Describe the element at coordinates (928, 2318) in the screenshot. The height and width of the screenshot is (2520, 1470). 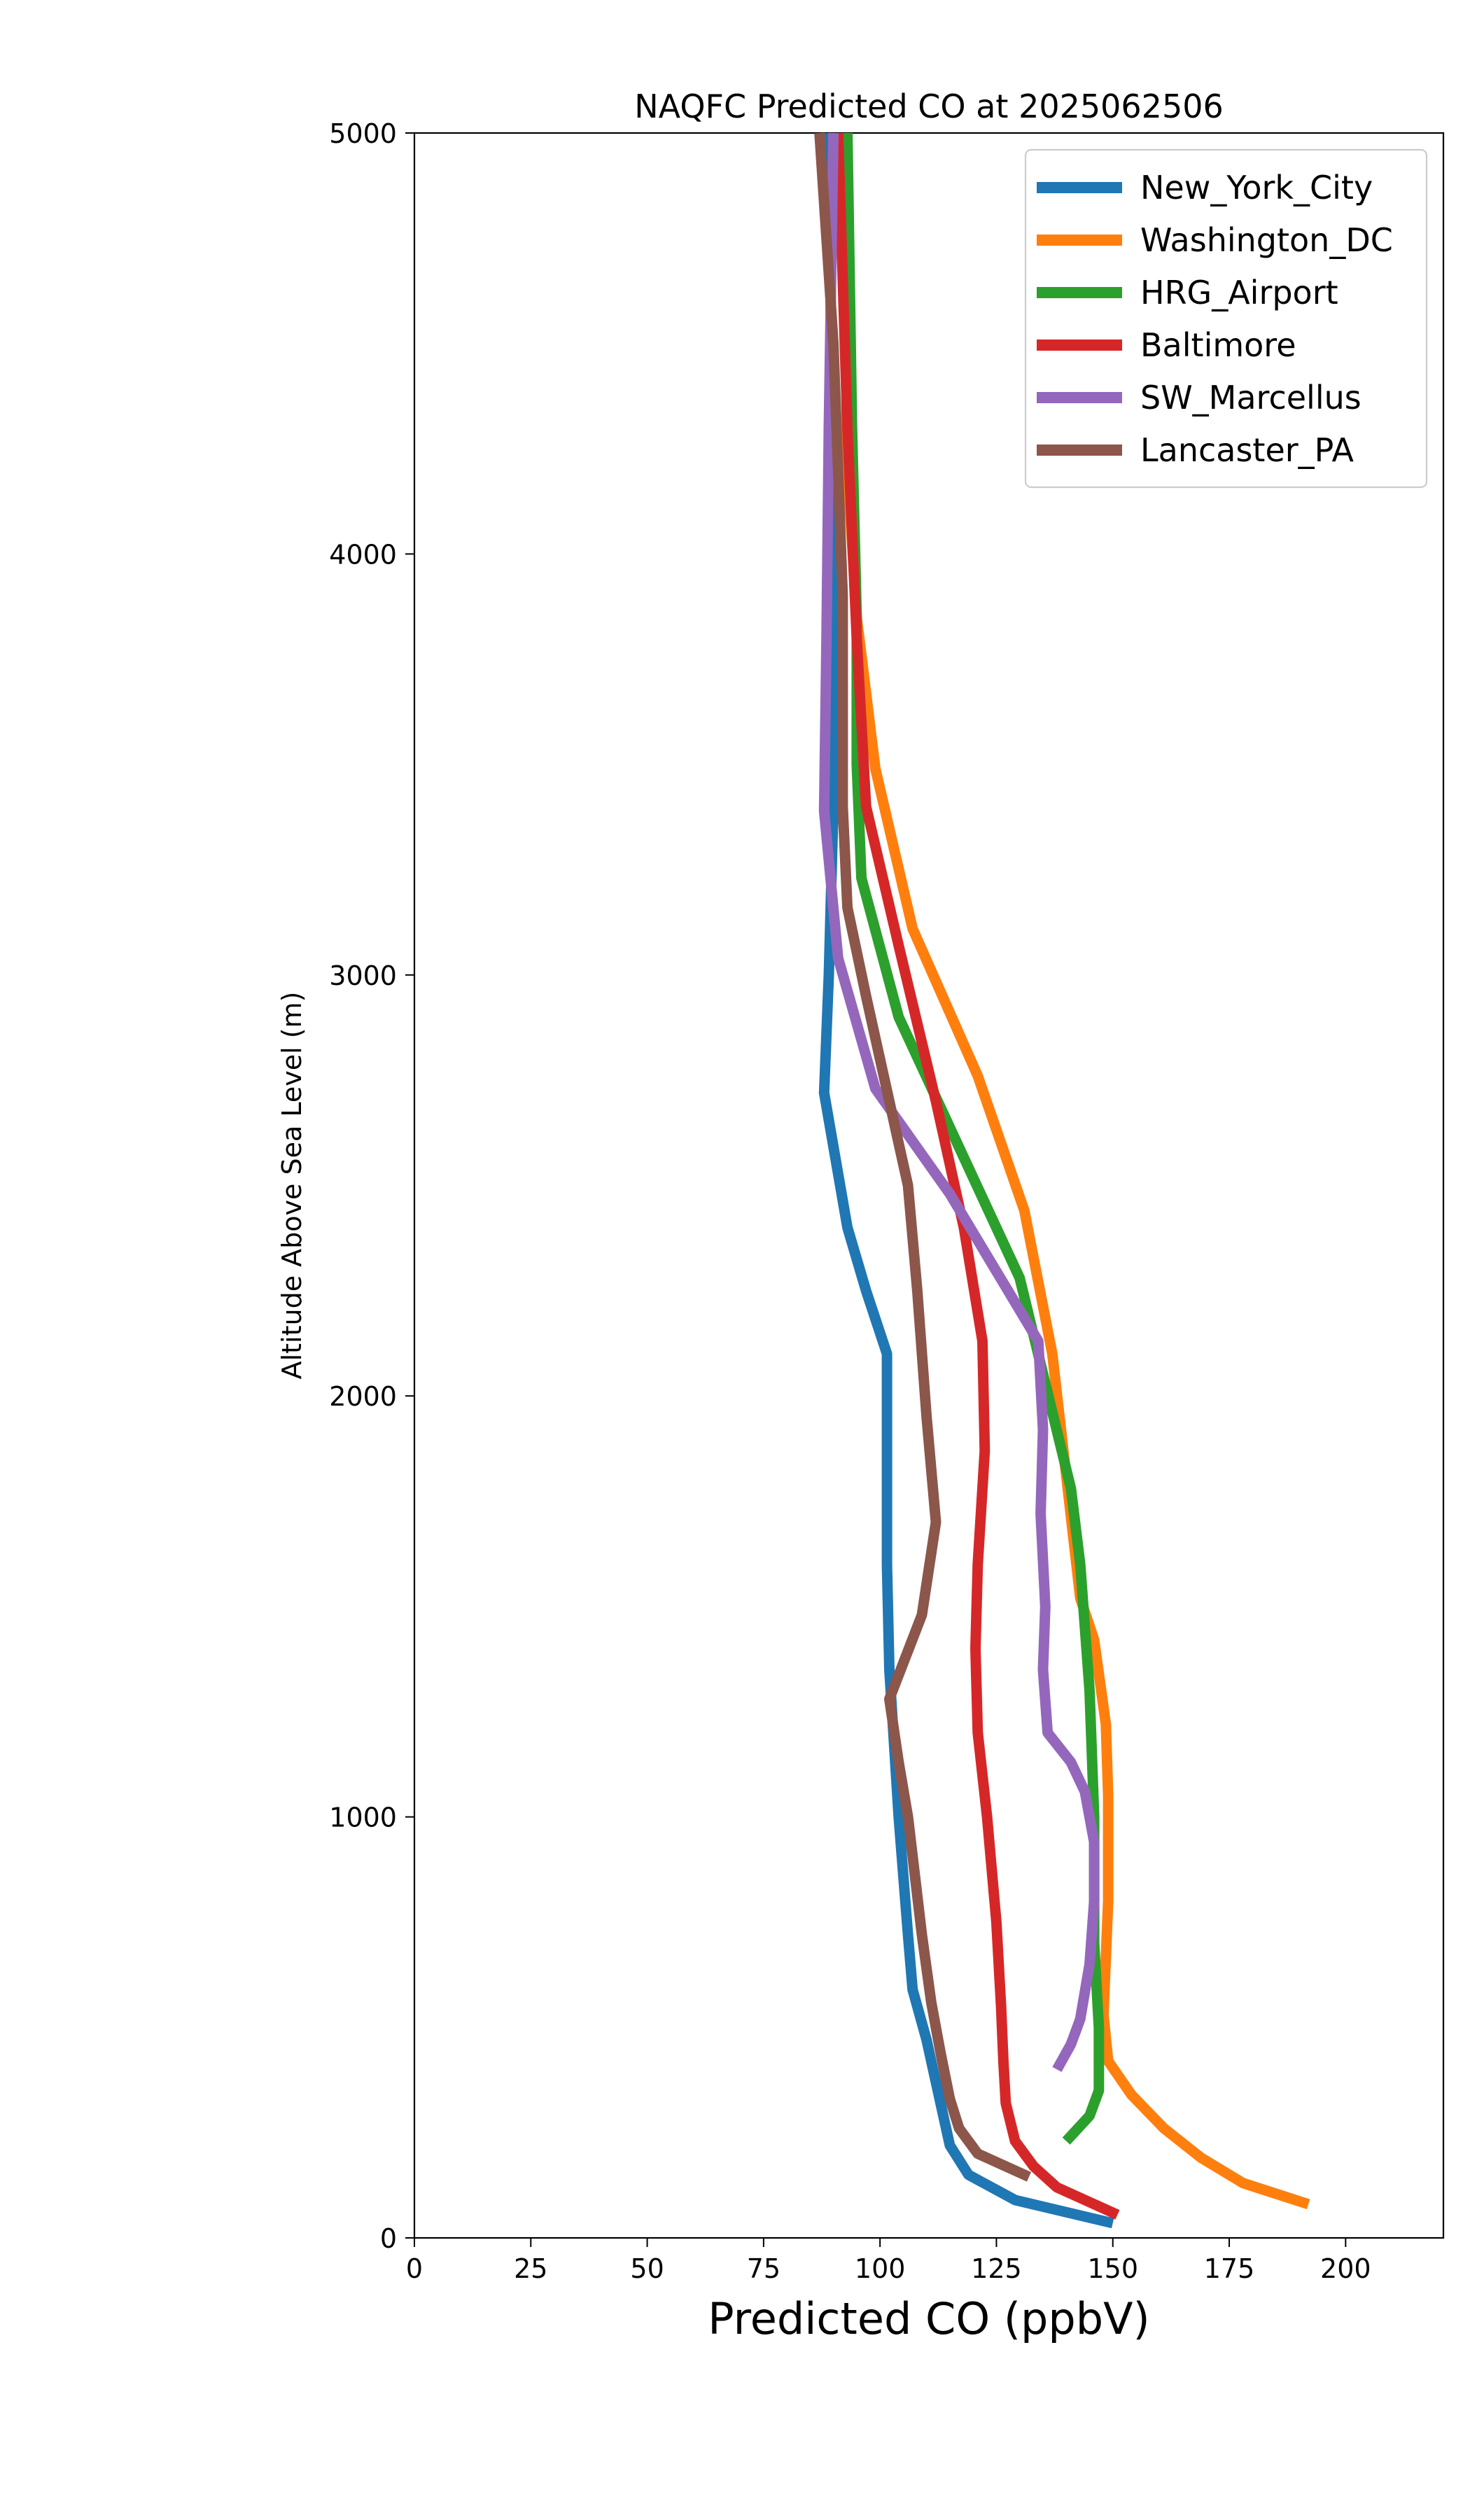
I see `x-axis-label: Predicted CO (ppbV)` at that location.